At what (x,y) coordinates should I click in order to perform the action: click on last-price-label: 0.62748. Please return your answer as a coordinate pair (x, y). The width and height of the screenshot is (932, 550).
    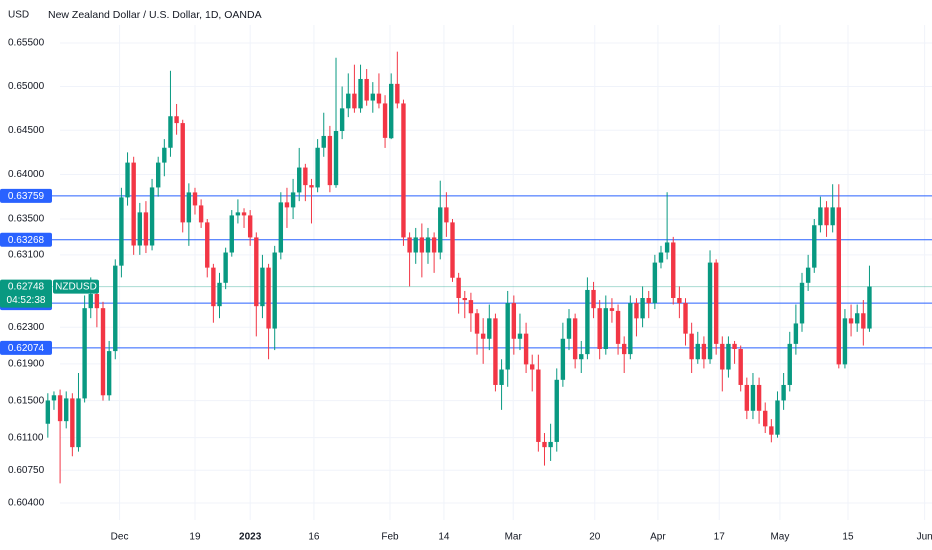
    Looking at the image, I should click on (26, 287).